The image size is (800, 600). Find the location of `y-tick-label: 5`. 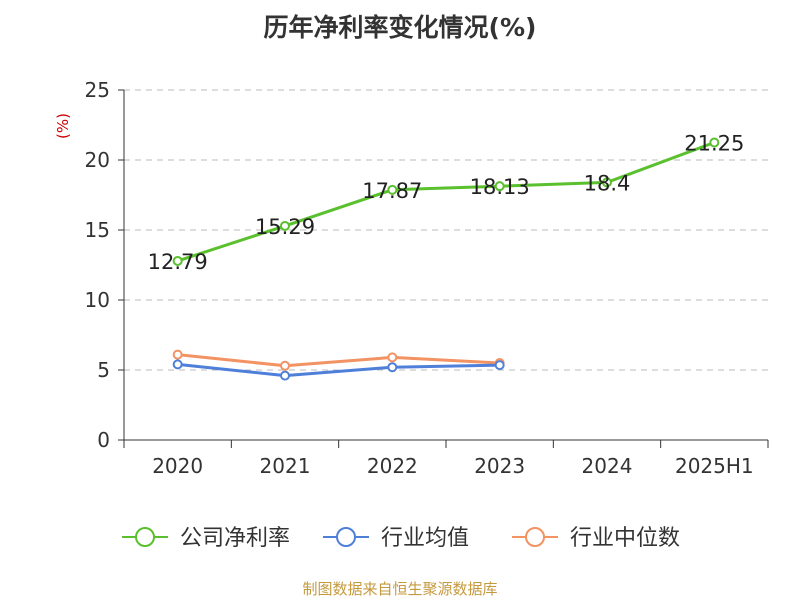

y-tick-label: 5 is located at coordinates (103, 370).